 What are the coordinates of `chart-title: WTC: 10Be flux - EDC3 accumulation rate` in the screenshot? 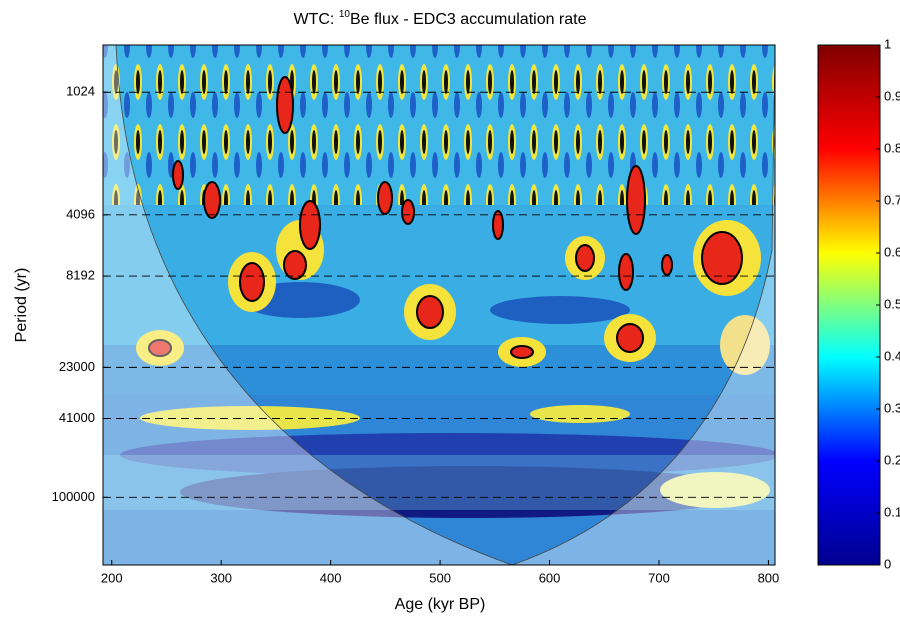 It's located at (440, 19).